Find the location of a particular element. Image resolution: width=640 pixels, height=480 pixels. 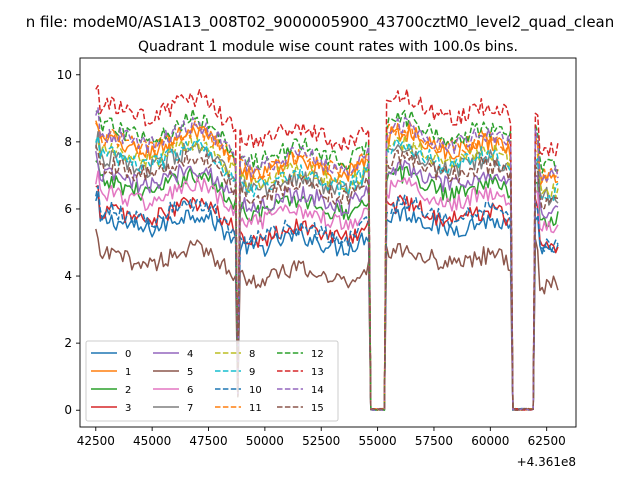

legend-label-11: 11 is located at coordinates (255, 408).